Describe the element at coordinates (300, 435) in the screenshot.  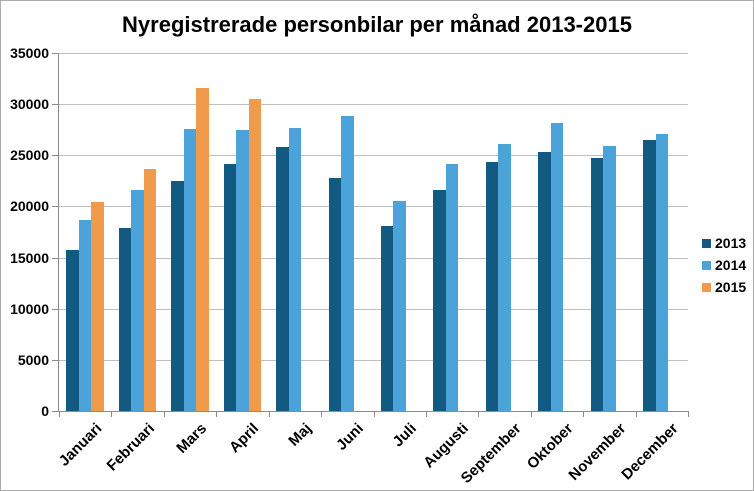
I see `x-axis-label-maj: Maj` at that location.